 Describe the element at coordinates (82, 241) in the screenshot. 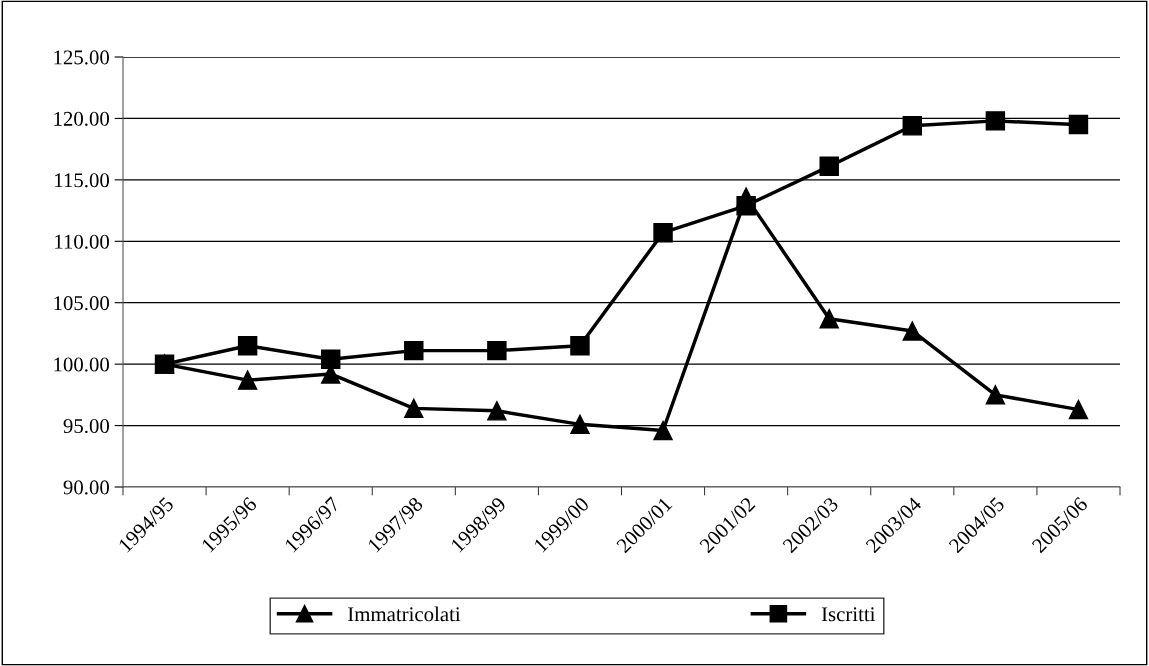

I see `y-tick-label: 110.00` at that location.